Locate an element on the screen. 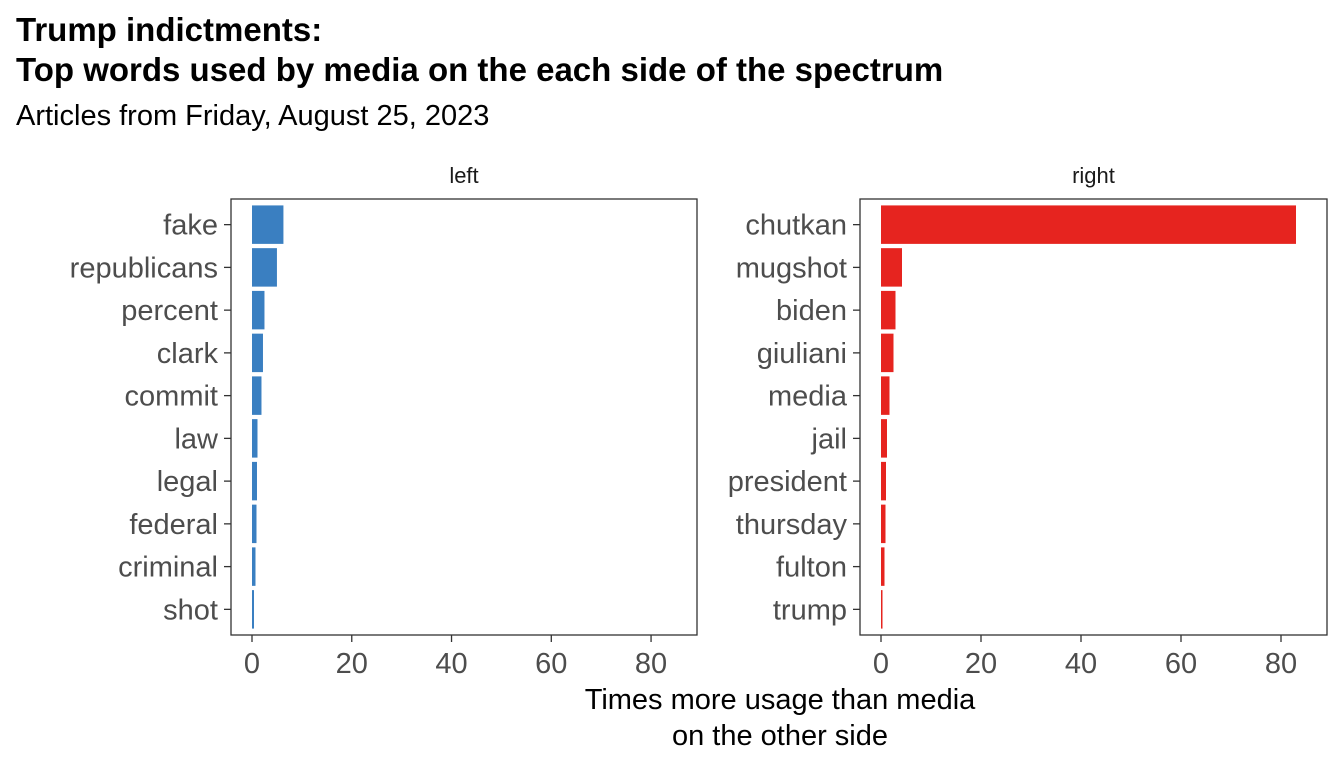  bar-right-media is located at coordinates (885, 395).